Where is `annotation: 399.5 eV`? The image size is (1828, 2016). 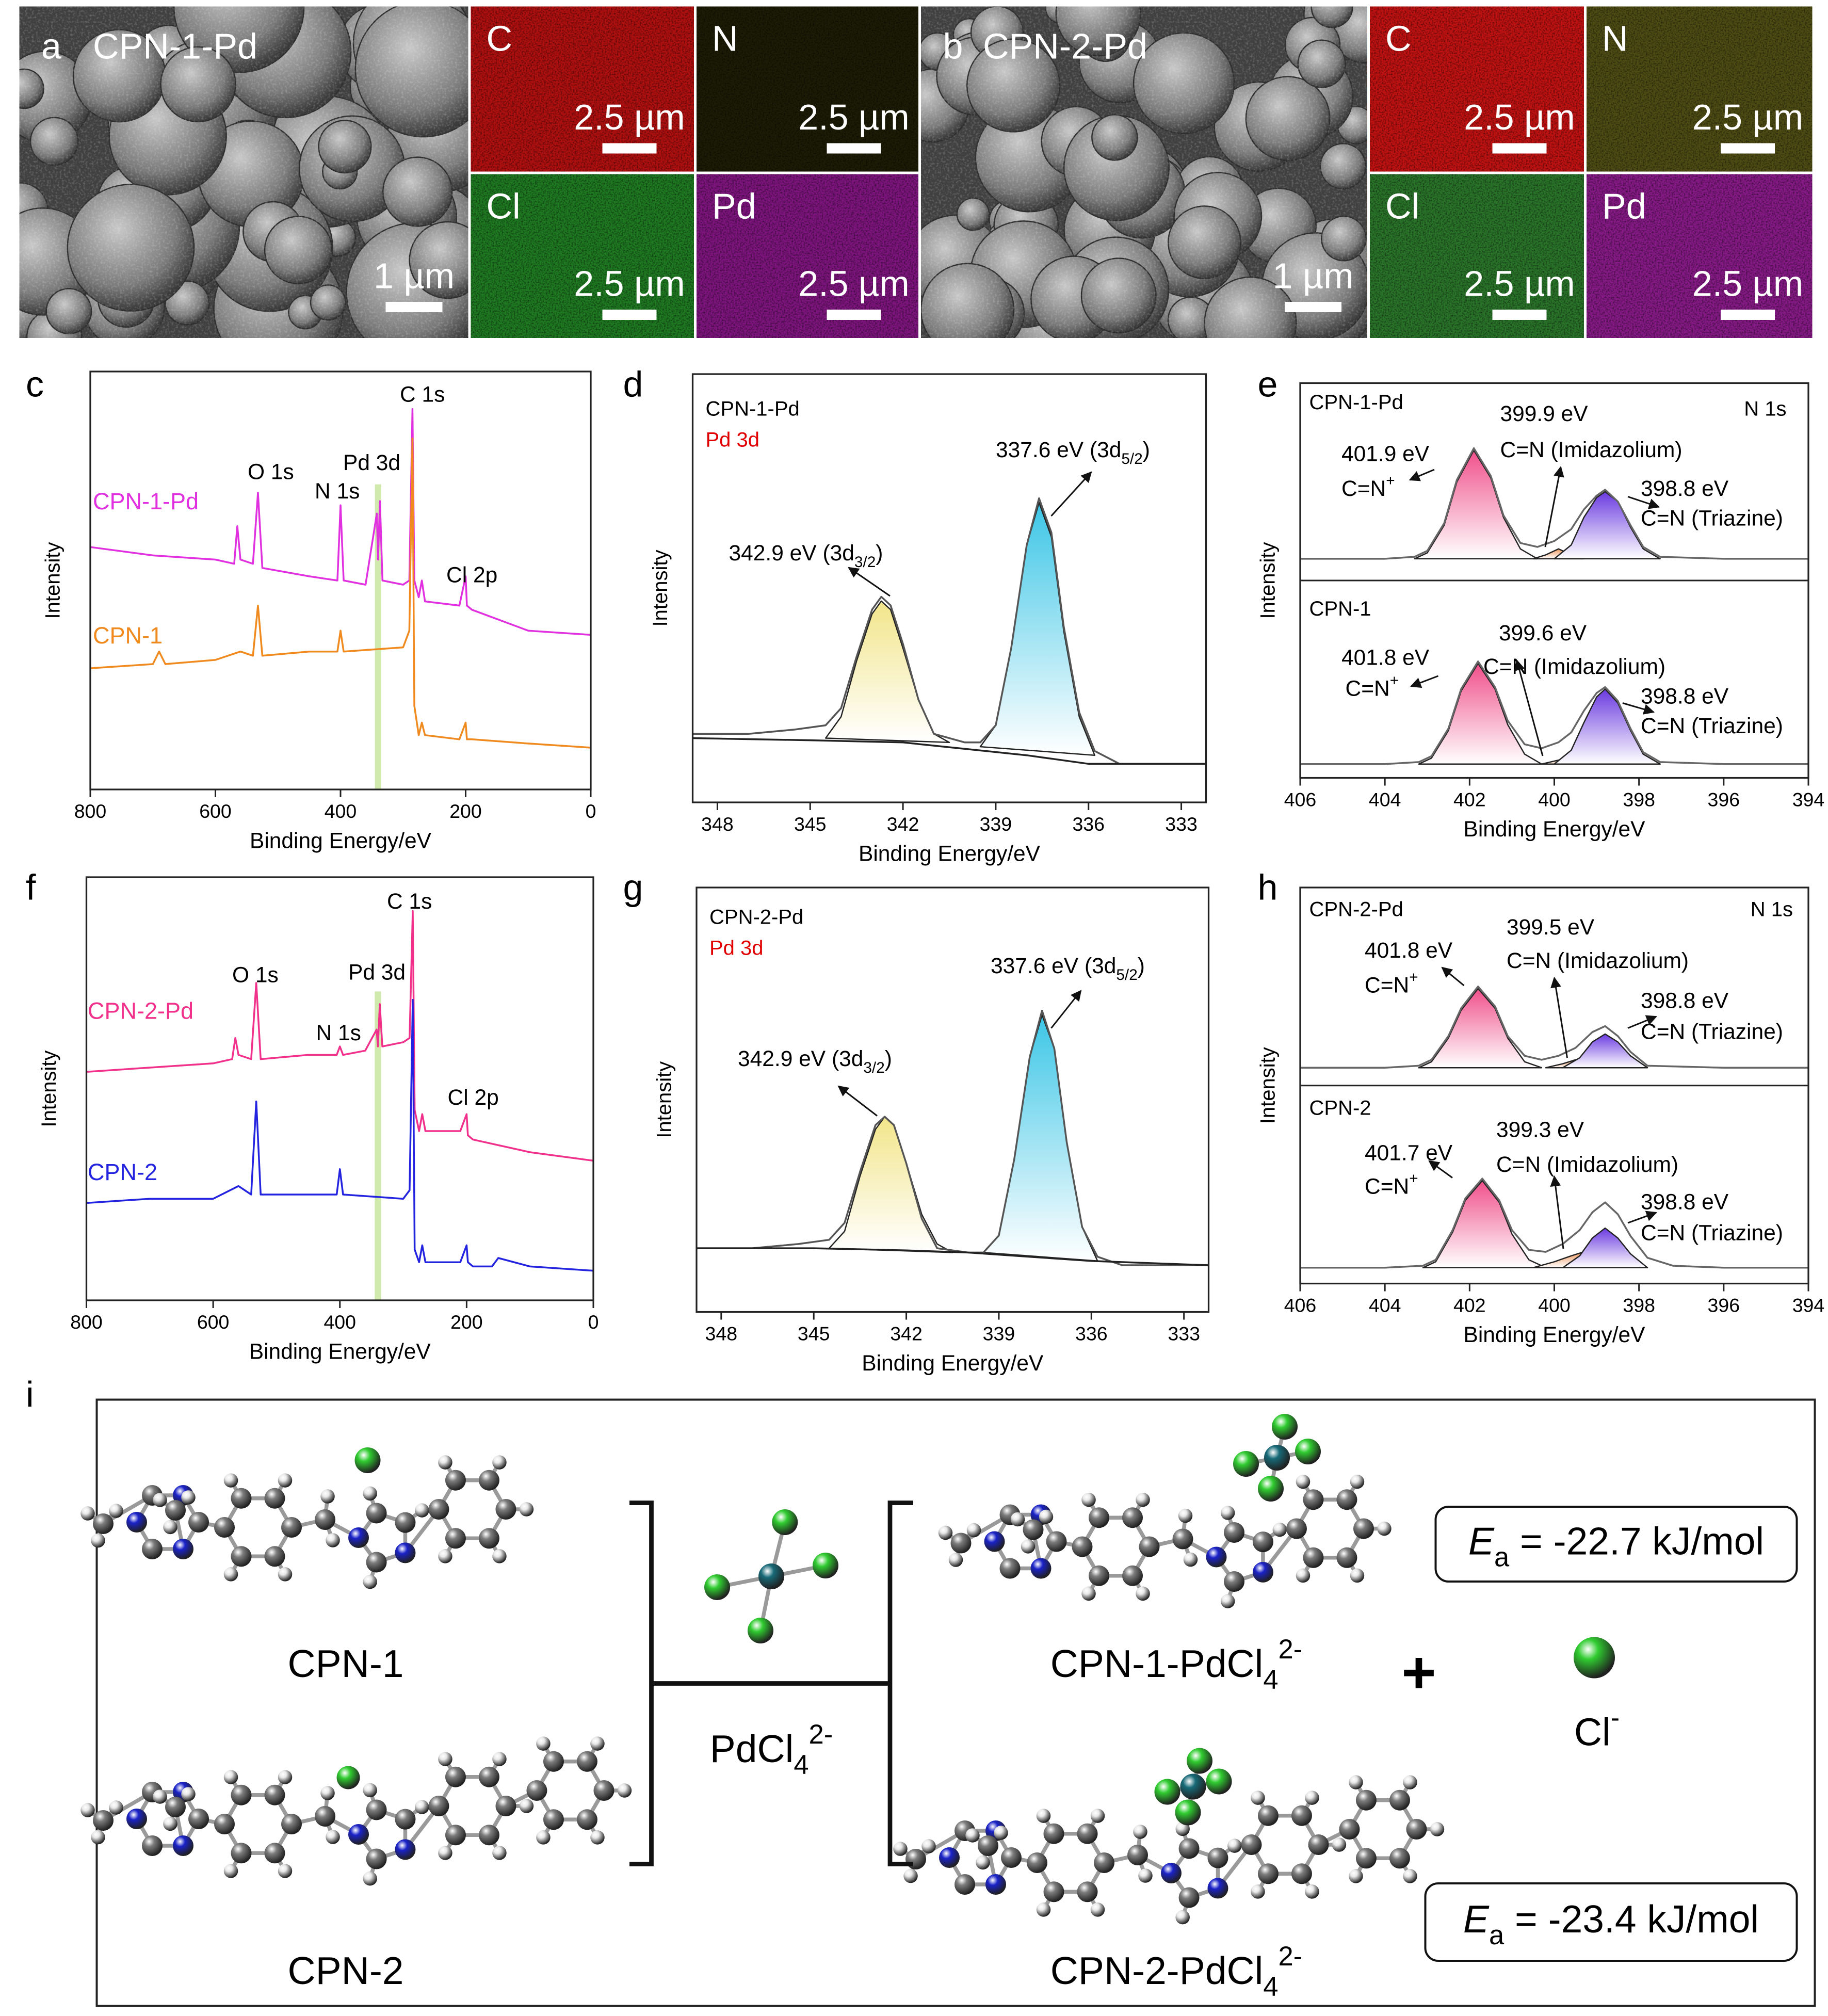
annotation: 399.5 eV is located at coordinates (1551, 928).